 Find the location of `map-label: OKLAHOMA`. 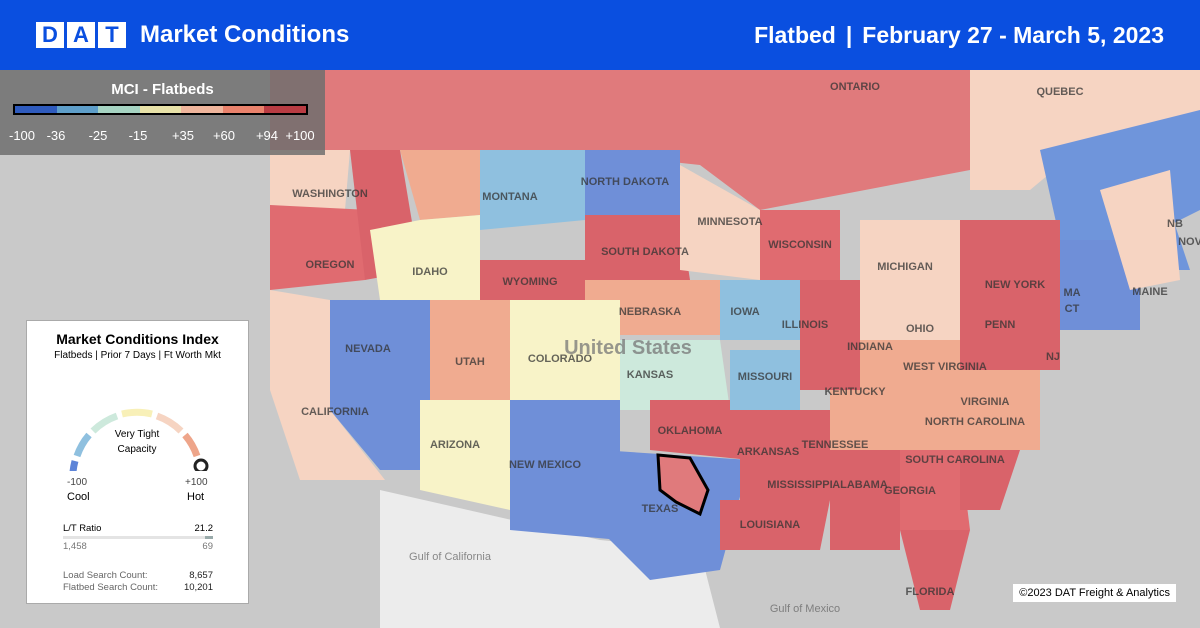

map-label: OKLAHOMA is located at coordinates (690, 431).